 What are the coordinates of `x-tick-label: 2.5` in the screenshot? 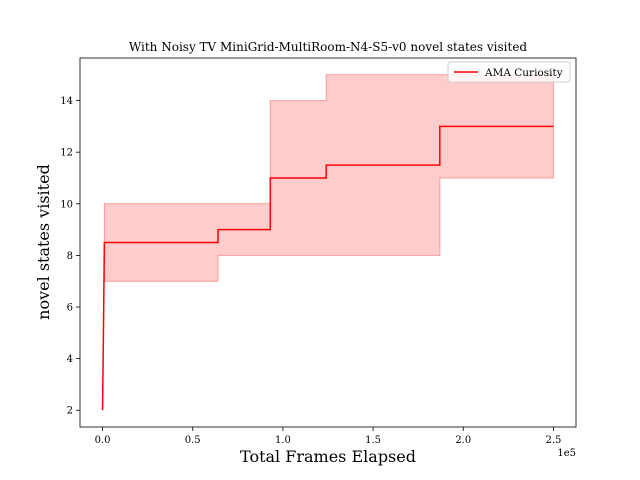 It's located at (554, 440).